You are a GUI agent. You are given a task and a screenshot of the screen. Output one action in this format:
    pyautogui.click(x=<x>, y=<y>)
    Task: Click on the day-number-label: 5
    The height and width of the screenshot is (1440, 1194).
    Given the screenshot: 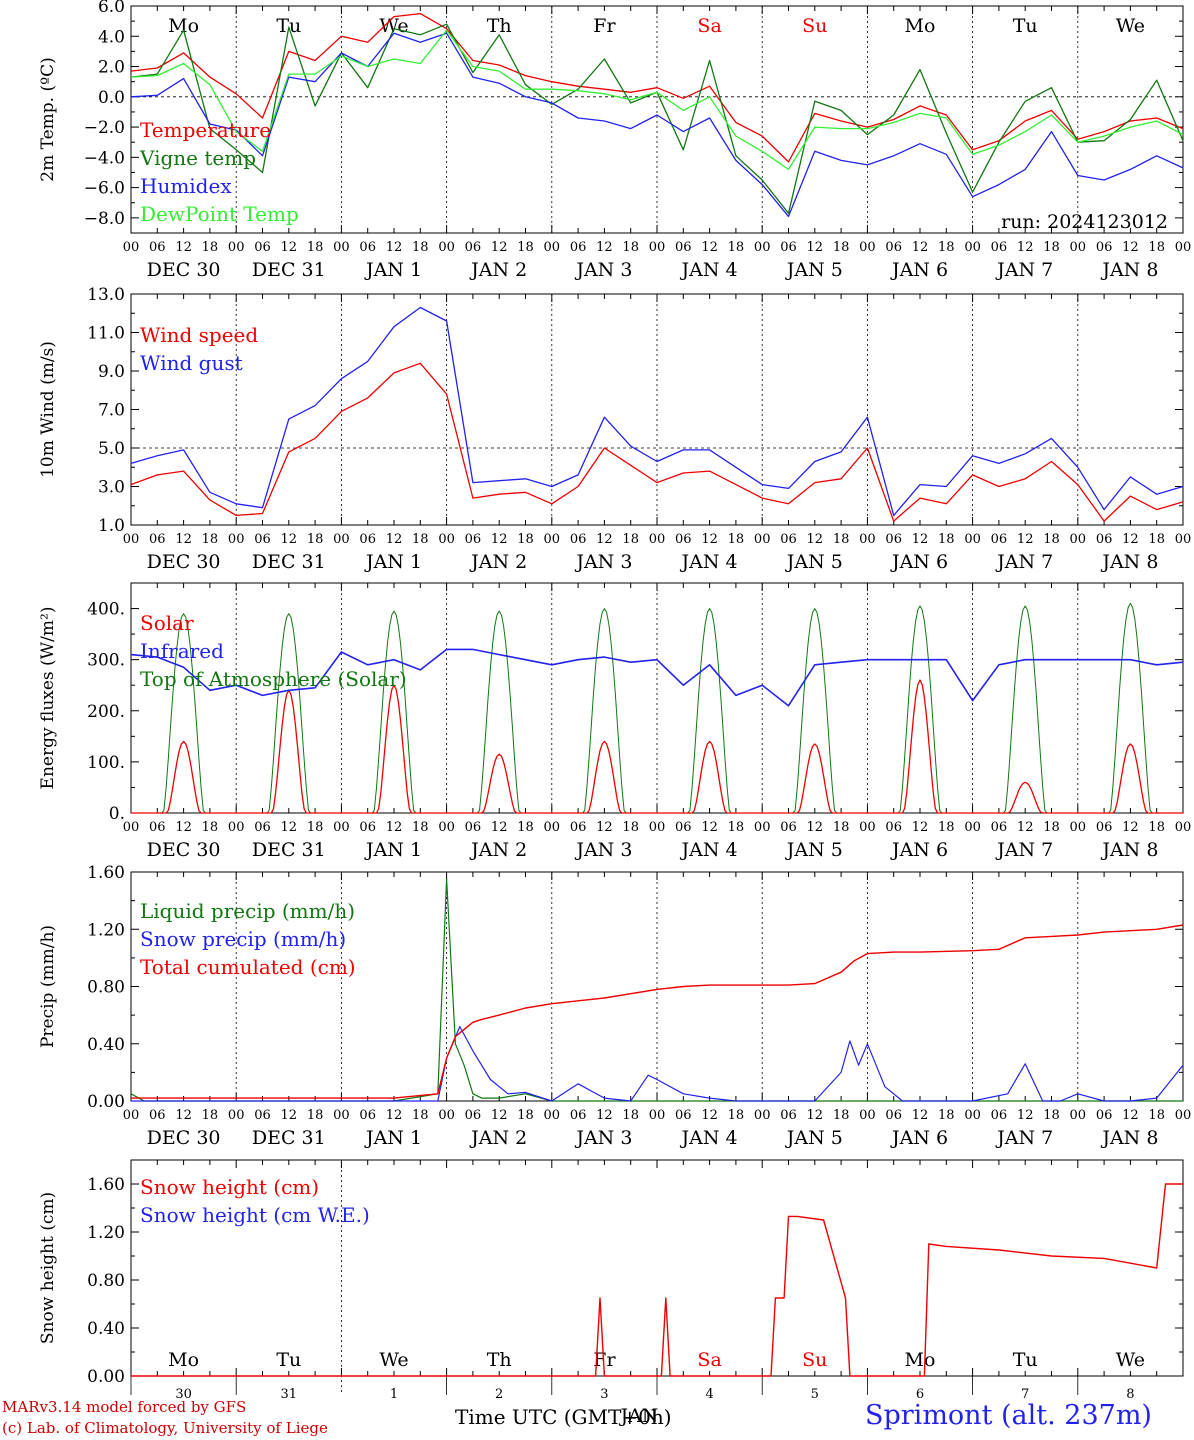 What is the action you would take?
    pyautogui.click(x=815, y=1394)
    